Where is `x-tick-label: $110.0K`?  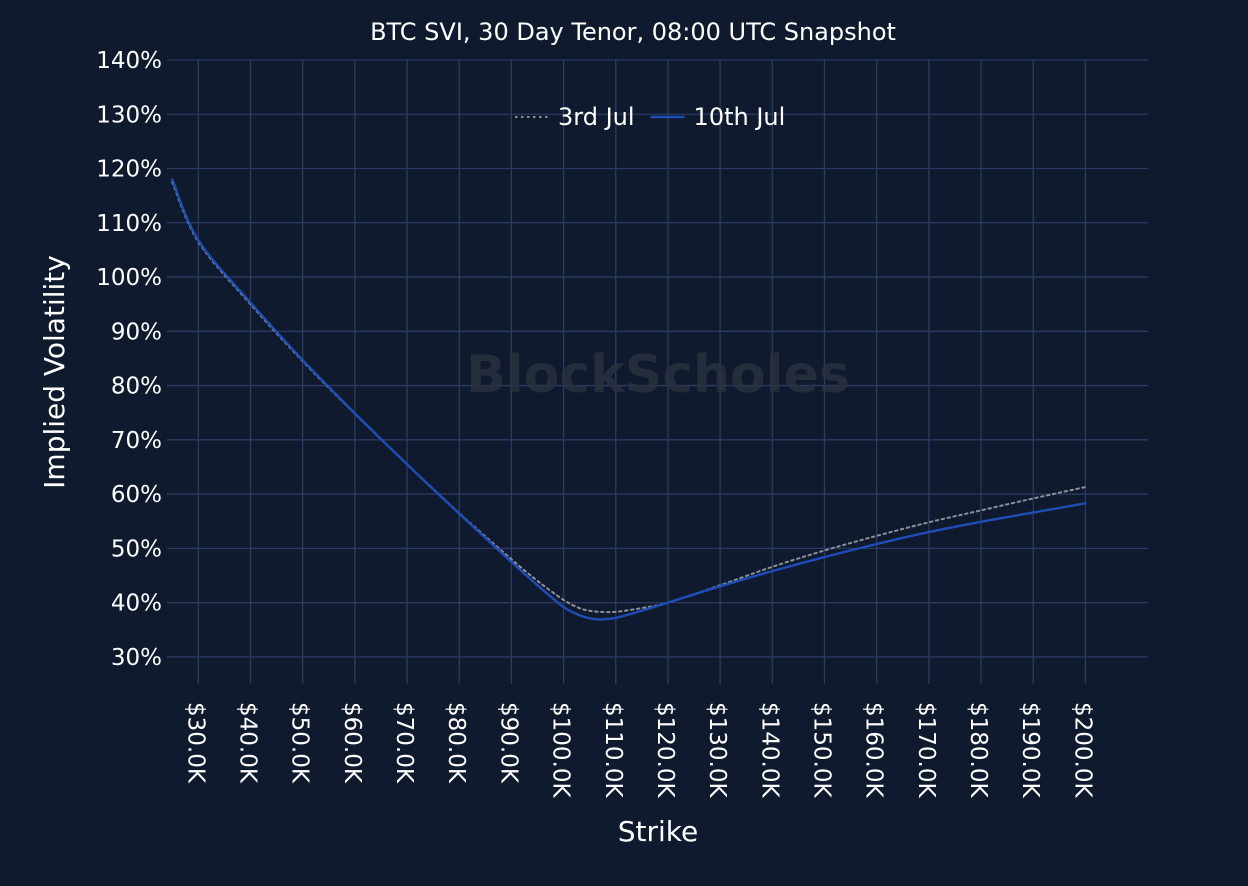
x-tick-label: $110.0K is located at coordinates (613, 750).